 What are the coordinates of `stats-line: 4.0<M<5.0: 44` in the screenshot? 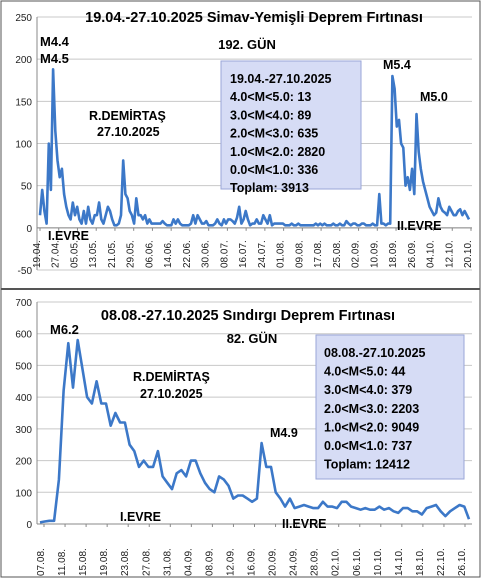 It's located at (364, 372).